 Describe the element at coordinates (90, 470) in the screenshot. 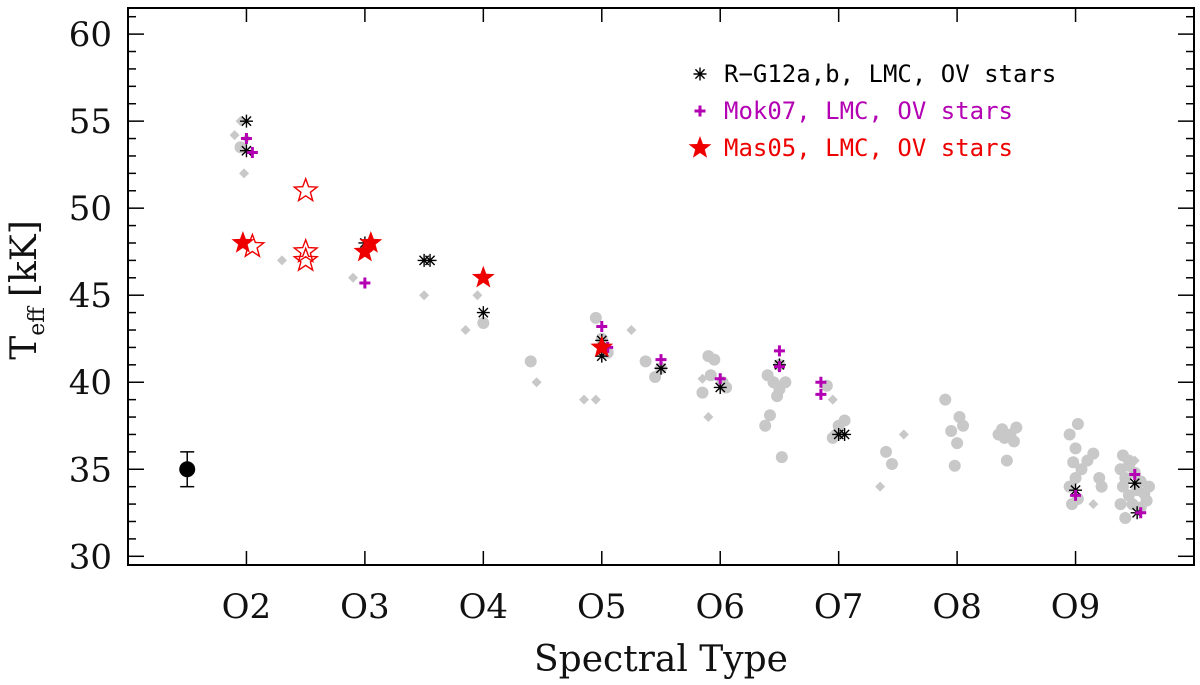

I see `y-tick-label: 35` at that location.